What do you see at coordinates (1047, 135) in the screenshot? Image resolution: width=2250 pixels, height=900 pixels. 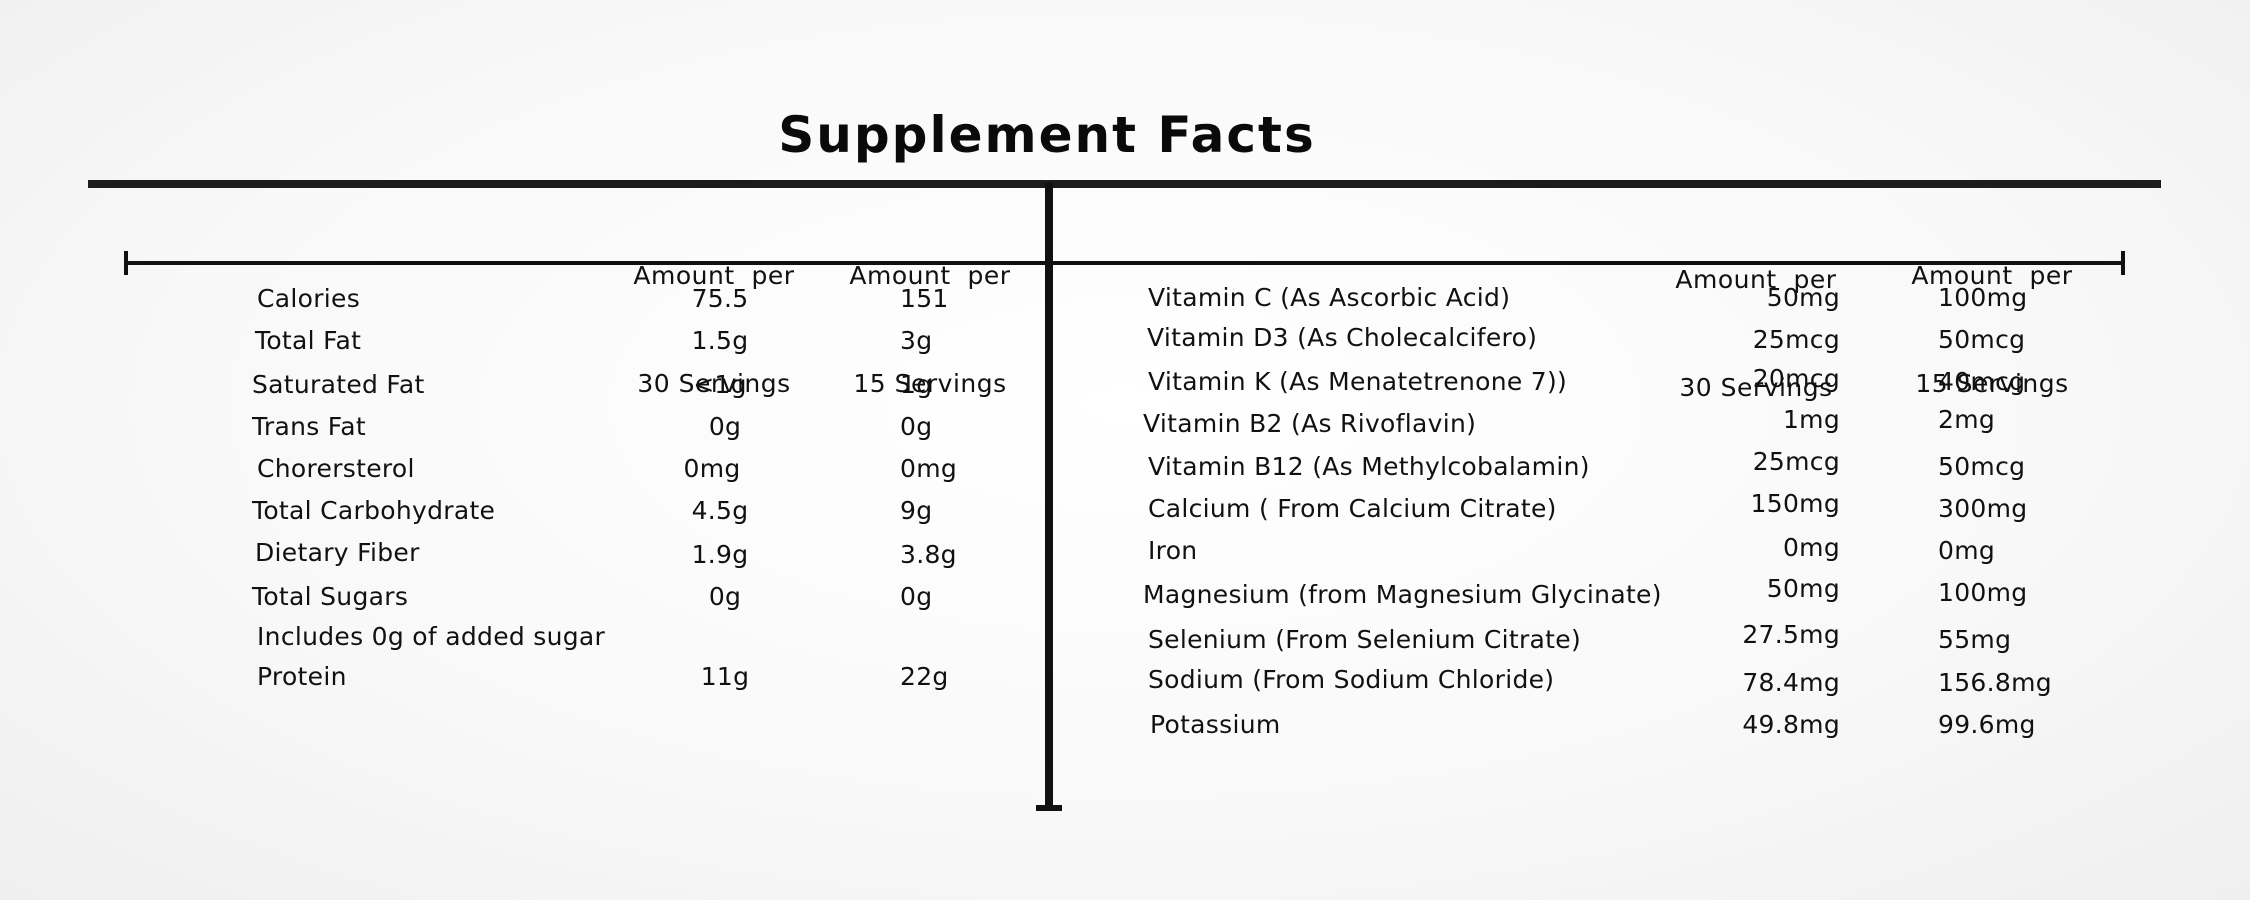 I see `page-title: Supplement Facts` at bounding box center [1047, 135].